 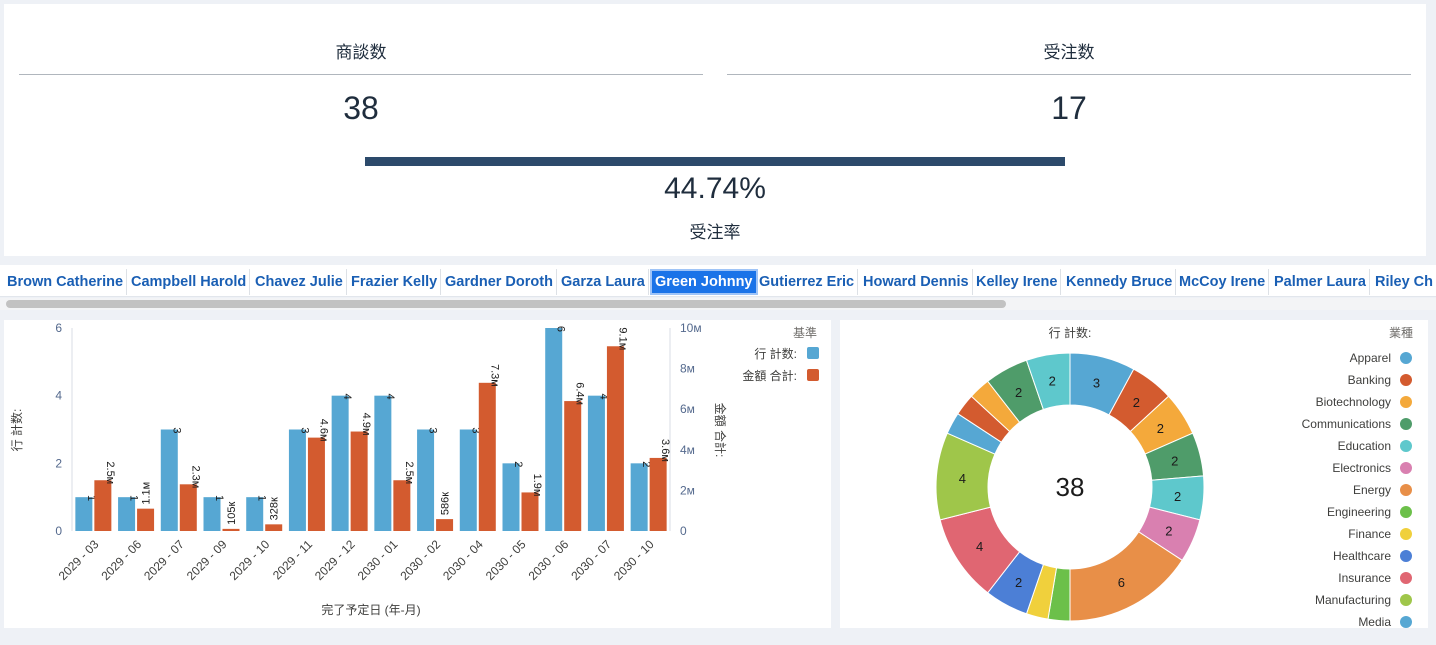 What do you see at coordinates (549, 560) in the screenshot?
I see `x-tick-label: 2030 - 06` at bounding box center [549, 560].